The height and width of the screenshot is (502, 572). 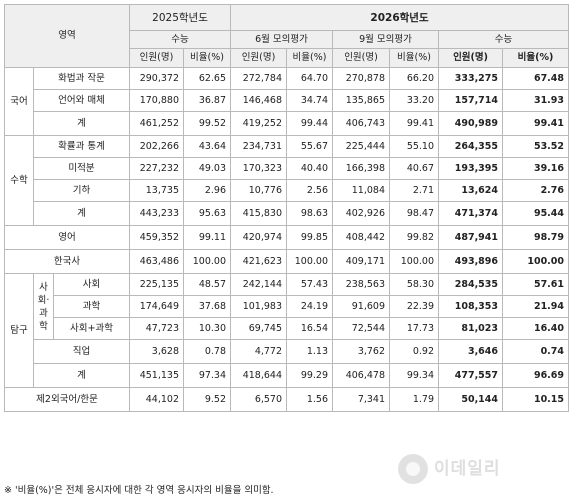 I want to click on cell-value: 1.56, so click(x=310, y=399).